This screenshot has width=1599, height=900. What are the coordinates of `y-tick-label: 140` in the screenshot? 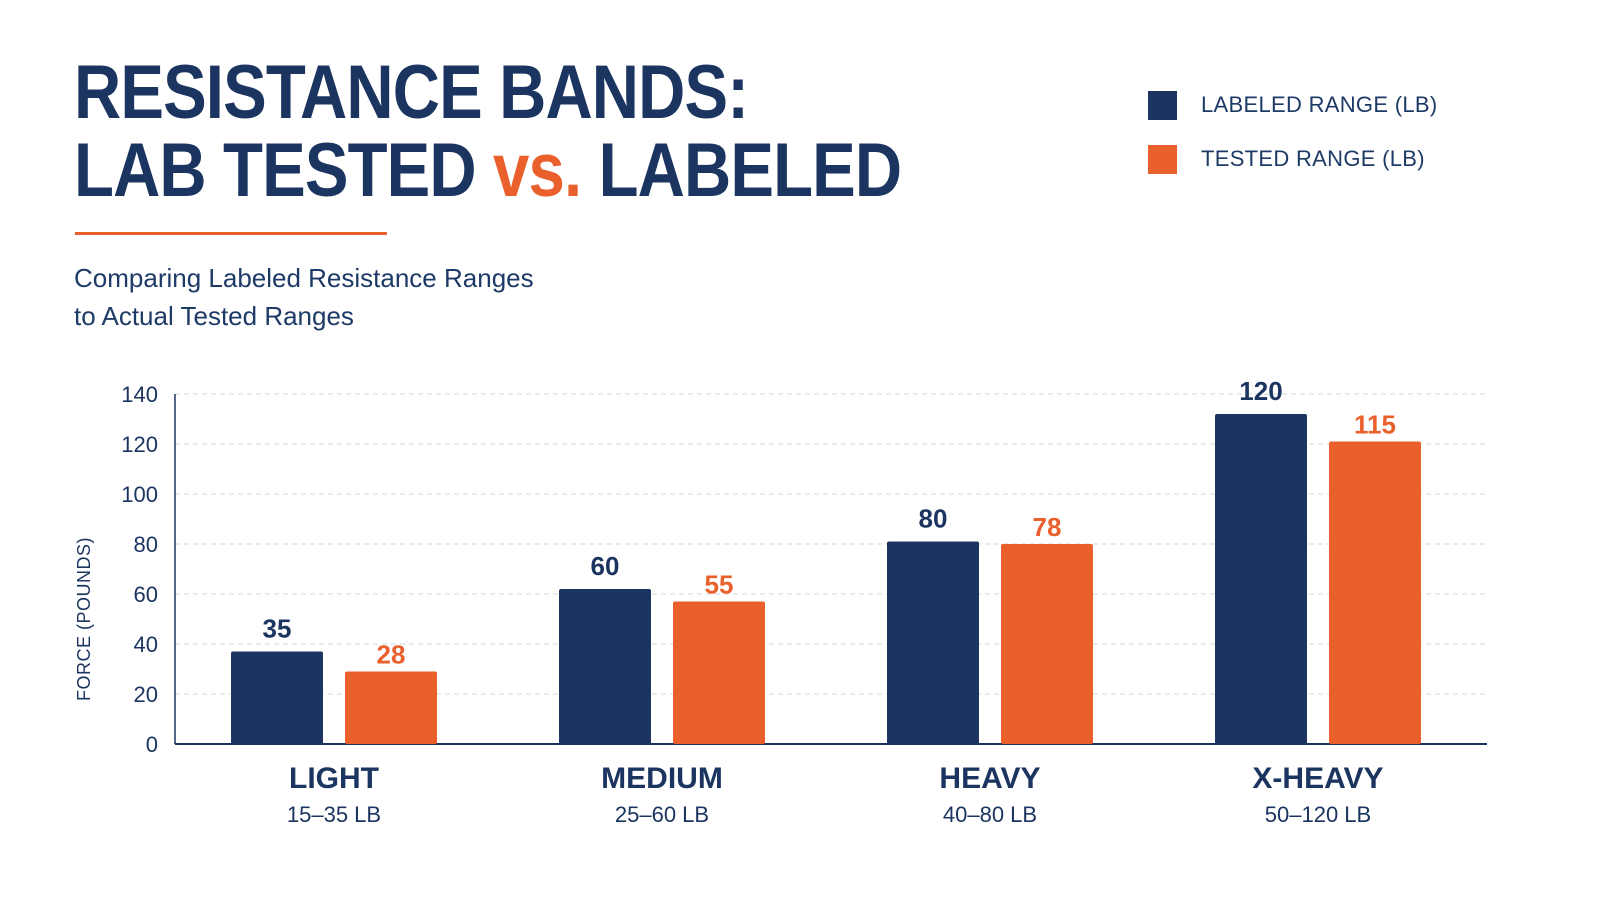 It's located at (139, 394).